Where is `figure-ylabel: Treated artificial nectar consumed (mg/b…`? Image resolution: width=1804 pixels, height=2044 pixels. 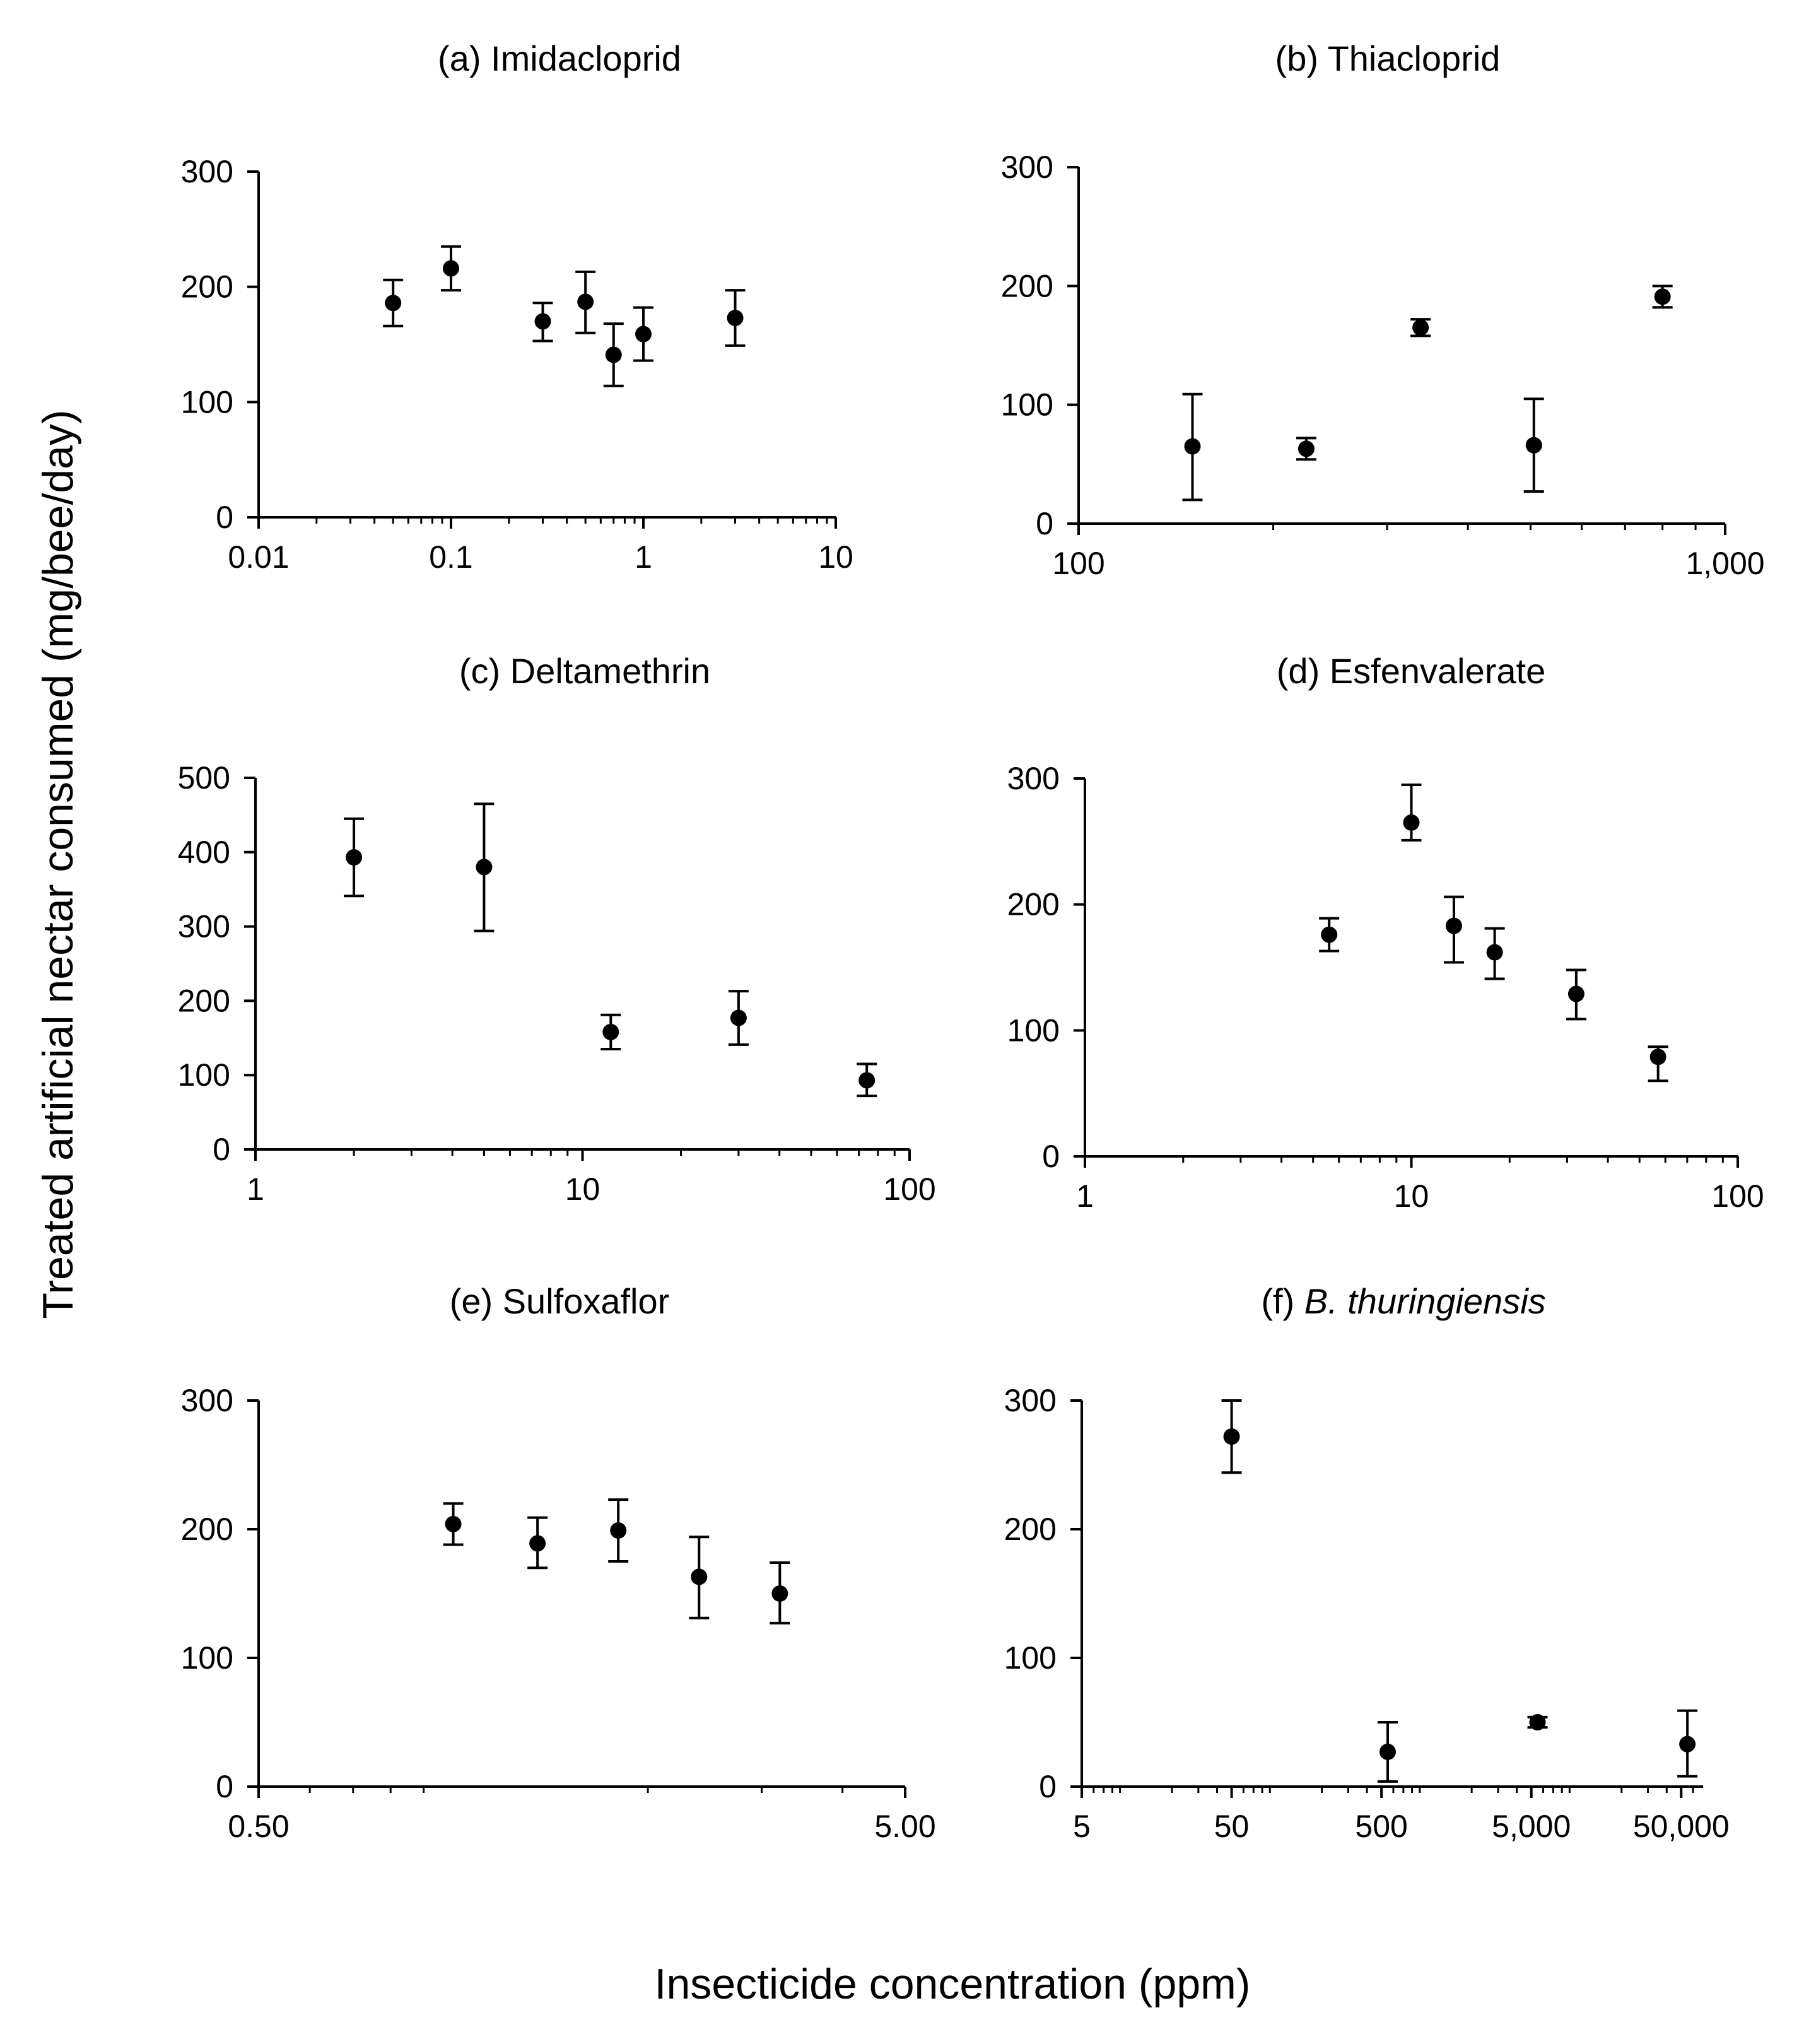 figure-ylabel: Treated artificial nectar consumed (mg/b… is located at coordinates (58, 864).